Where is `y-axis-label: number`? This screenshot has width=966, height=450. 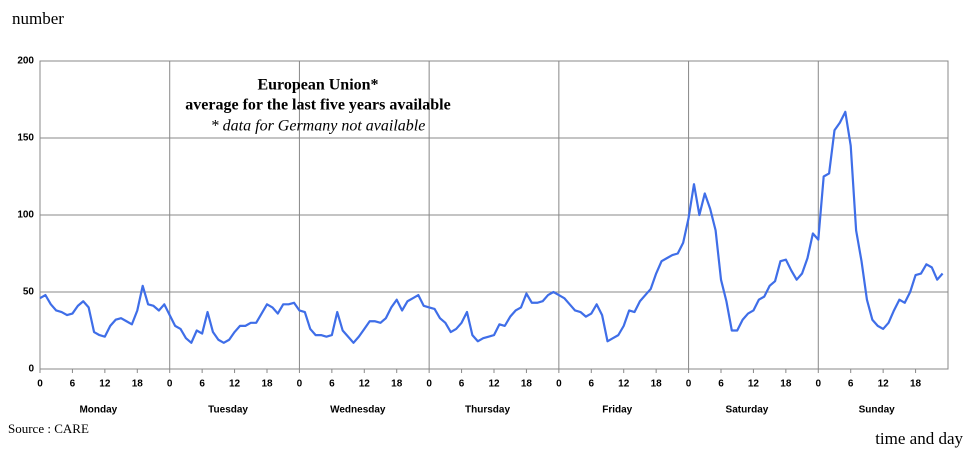 y-axis-label: number is located at coordinates (38, 18).